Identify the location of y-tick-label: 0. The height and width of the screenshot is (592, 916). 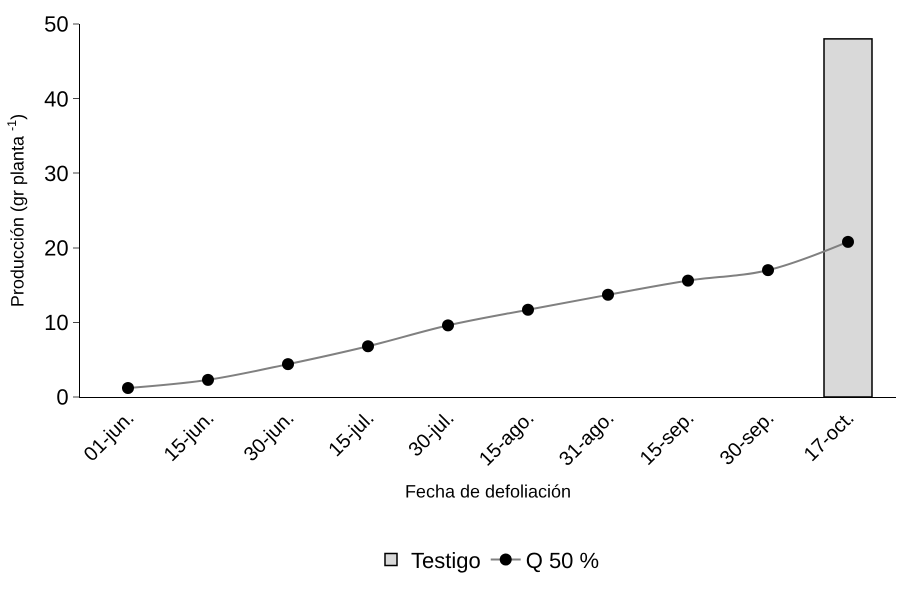
(62, 397).